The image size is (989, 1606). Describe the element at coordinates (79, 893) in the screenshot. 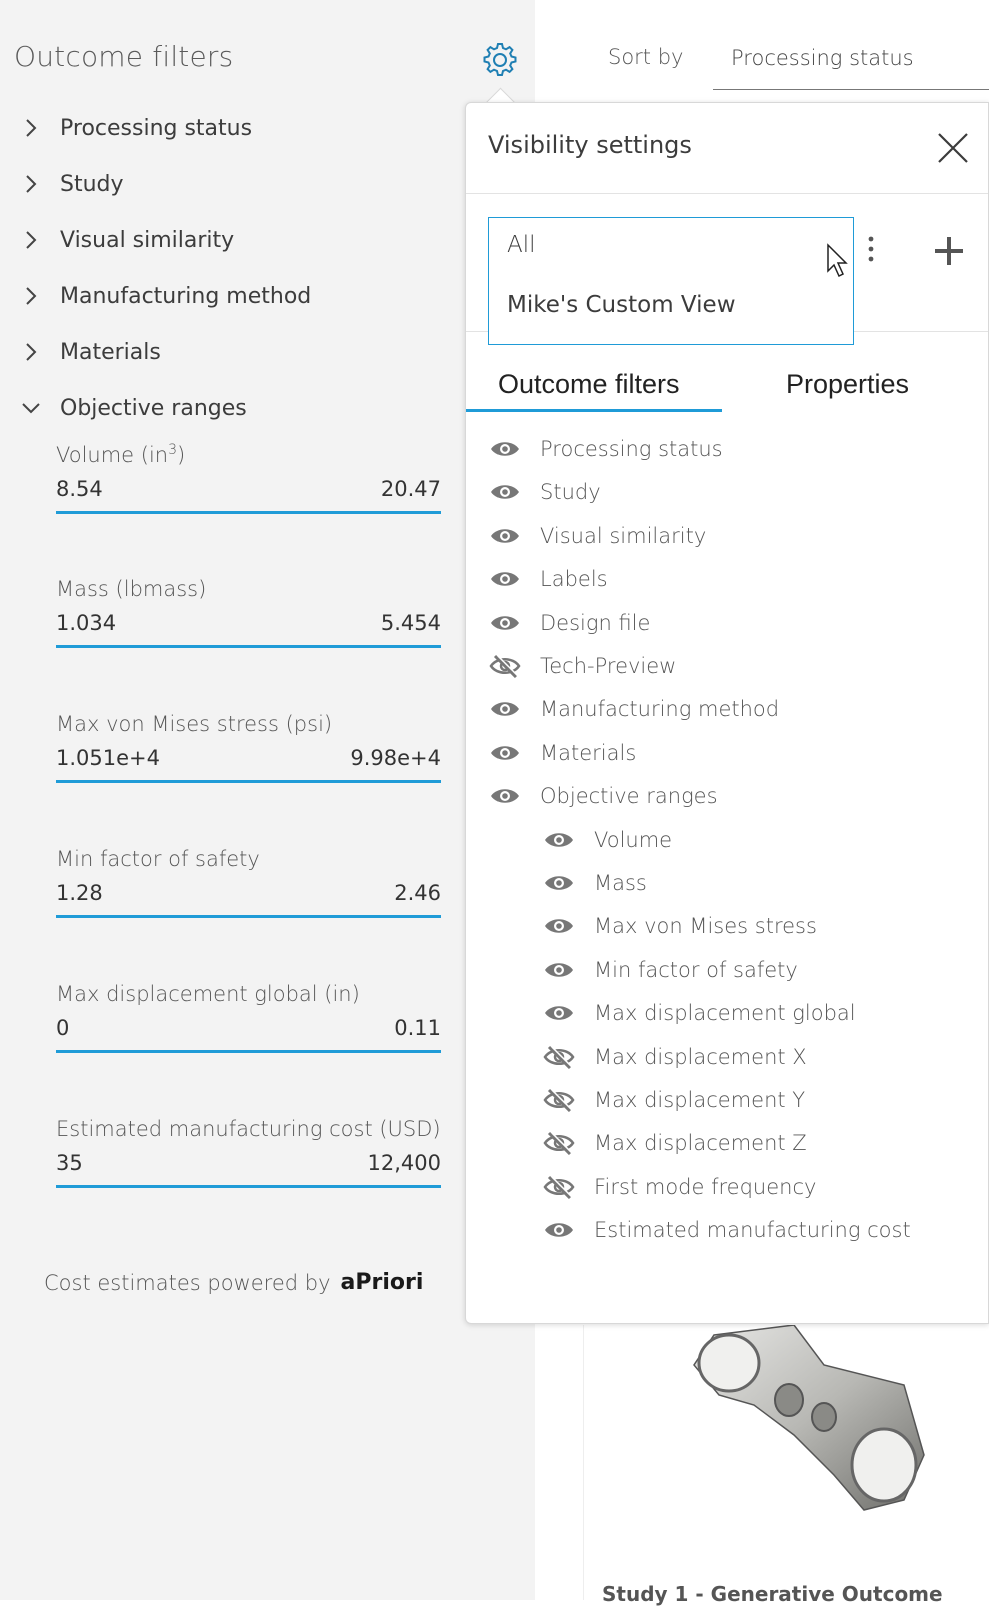

I see `range-min-input: 1.28` at that location.